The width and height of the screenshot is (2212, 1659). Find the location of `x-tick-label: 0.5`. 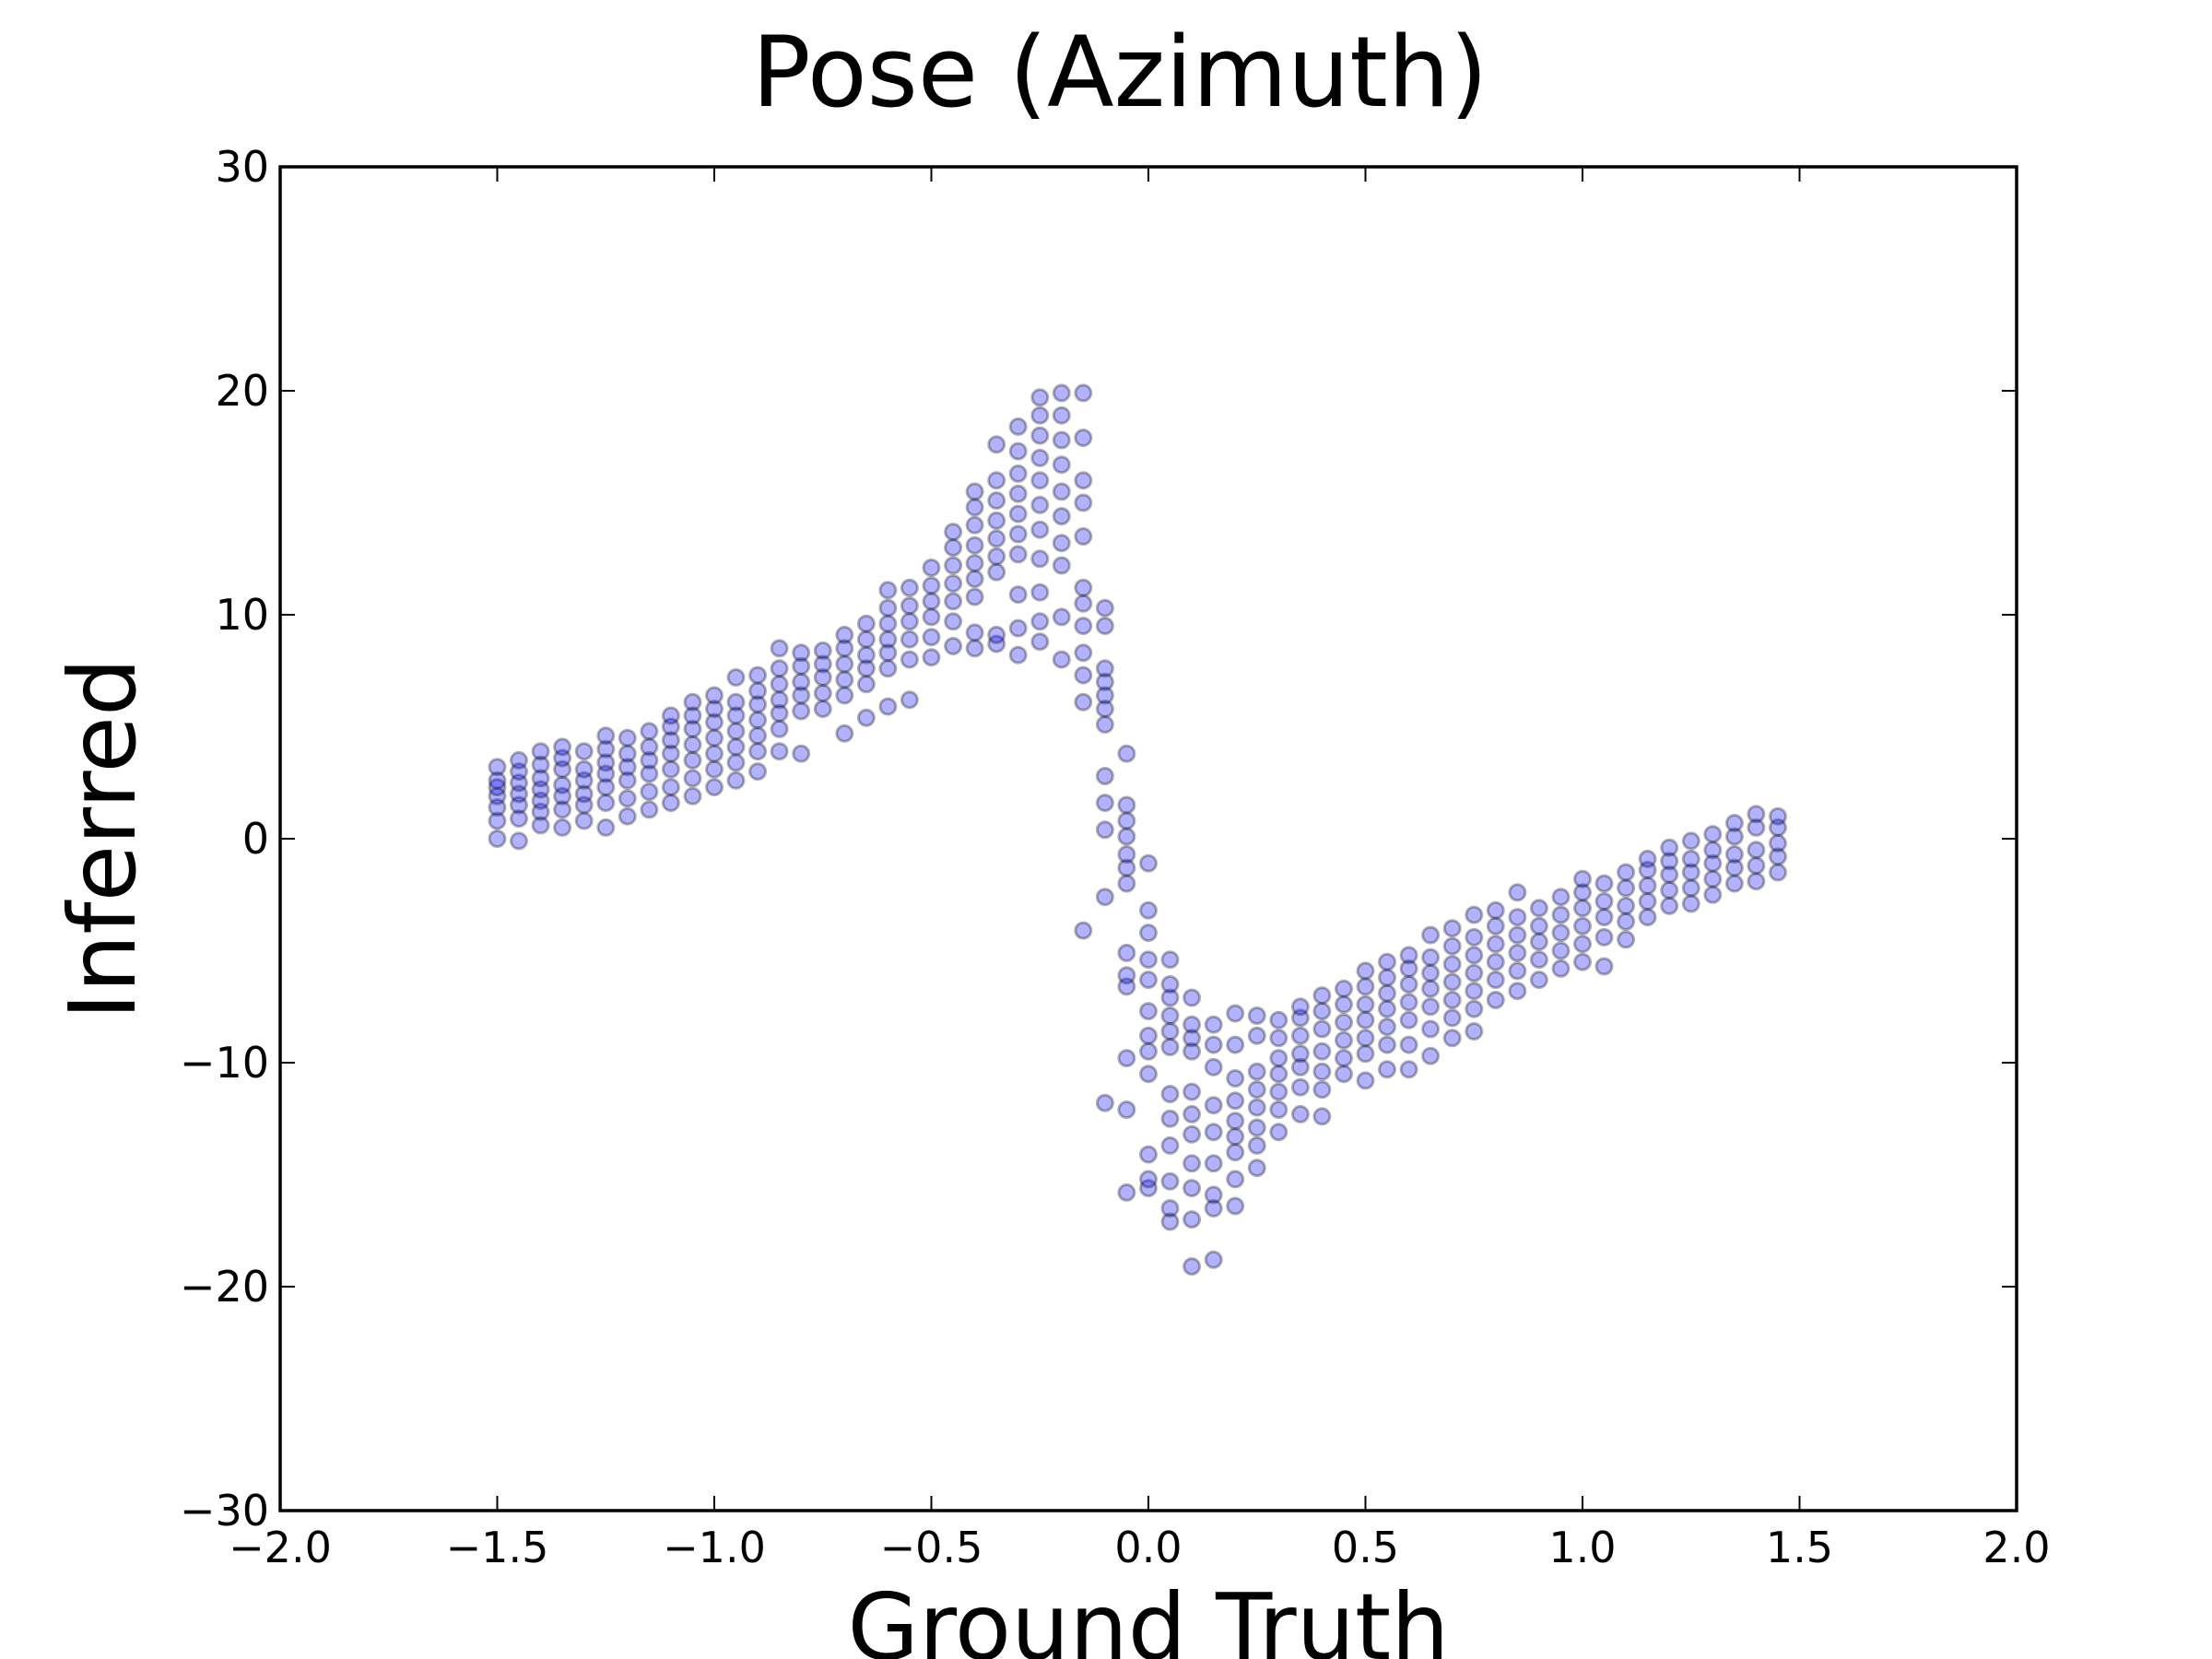

x-tick-label: 0.5 is located at coordinates (1365, 1547).